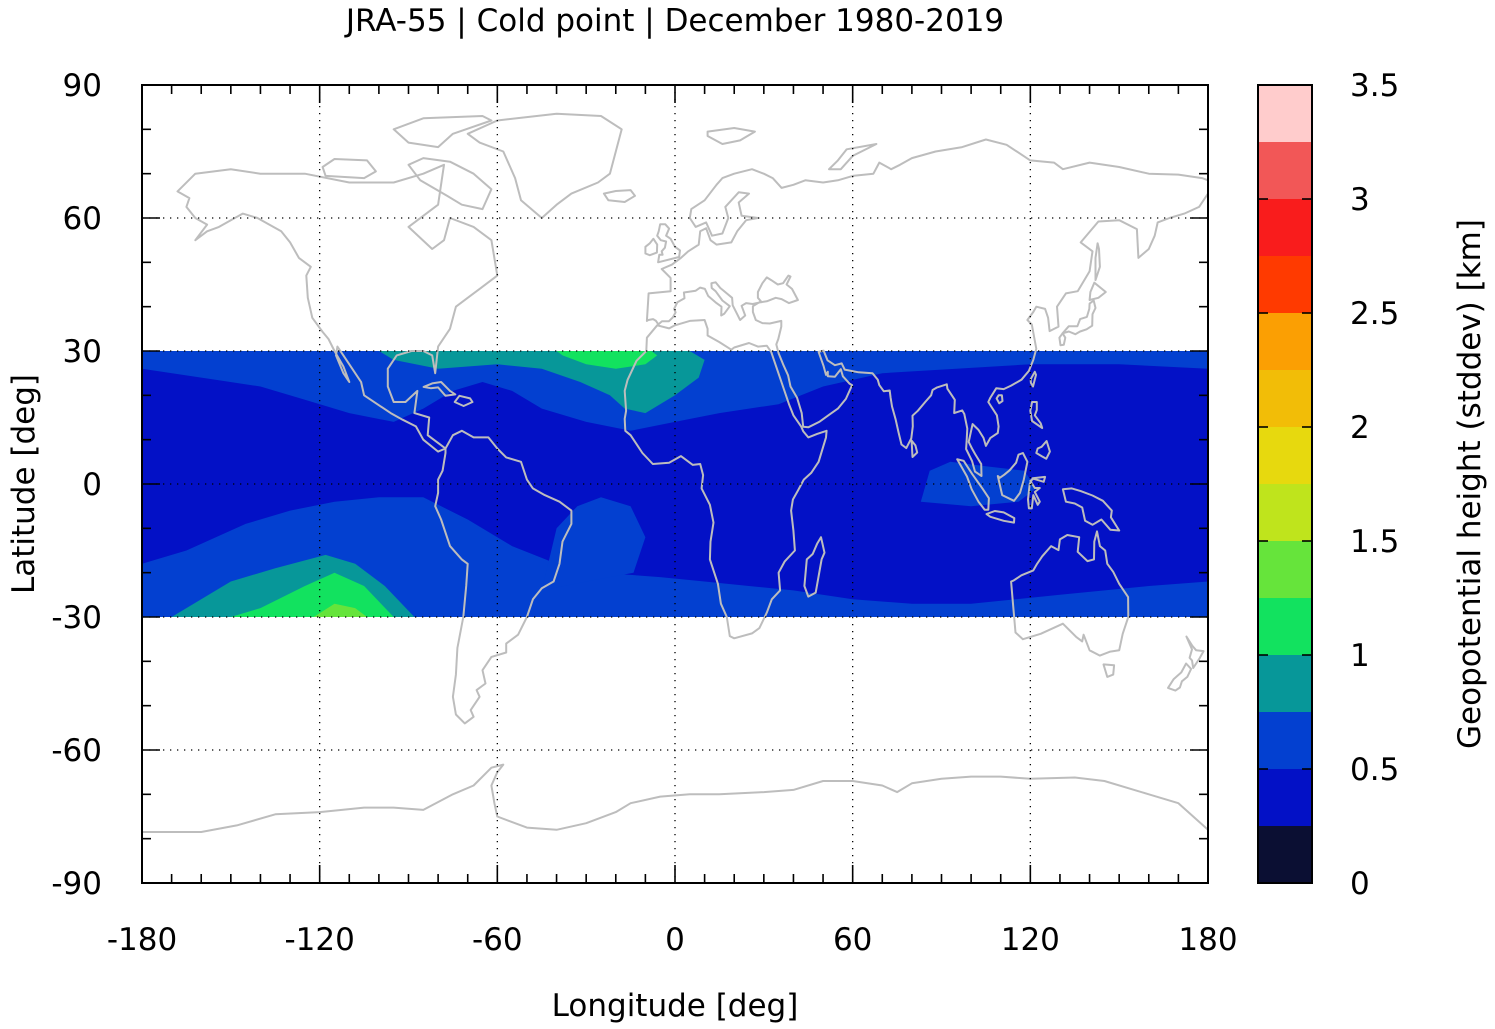  What do you see at coordinates (463, 400) in the screenshot?
I see `coastline-hispaniola` at bounding box center [463, 400].